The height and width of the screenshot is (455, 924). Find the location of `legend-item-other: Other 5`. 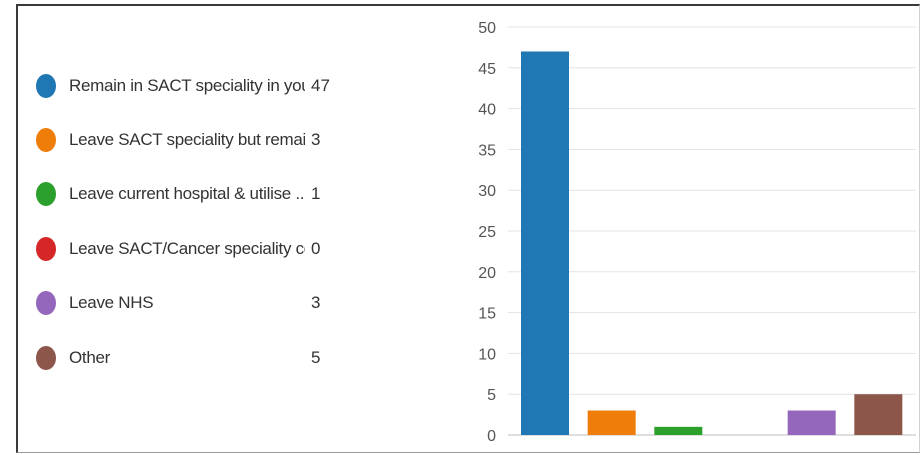

legend-item-other: Other 5 is located at coordinates (186, 359).